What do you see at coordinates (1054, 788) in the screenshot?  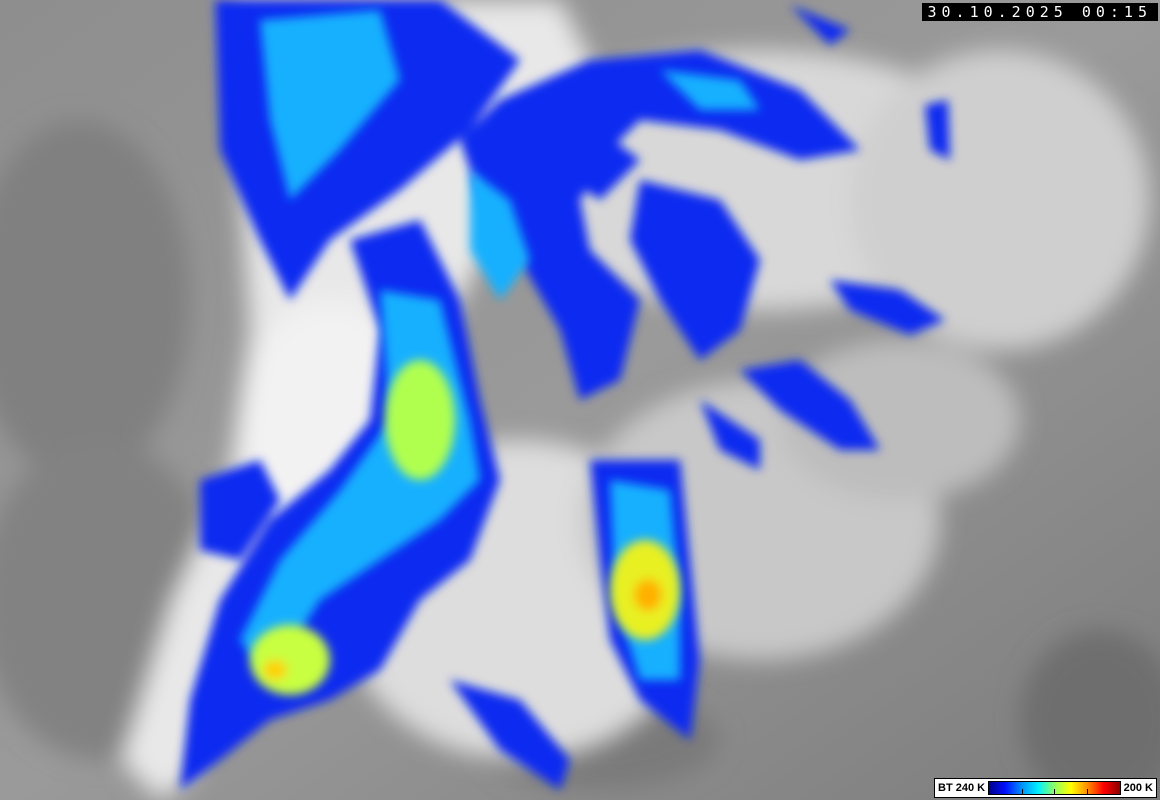 I see `colorbar` at bounding box center [1054, 788].